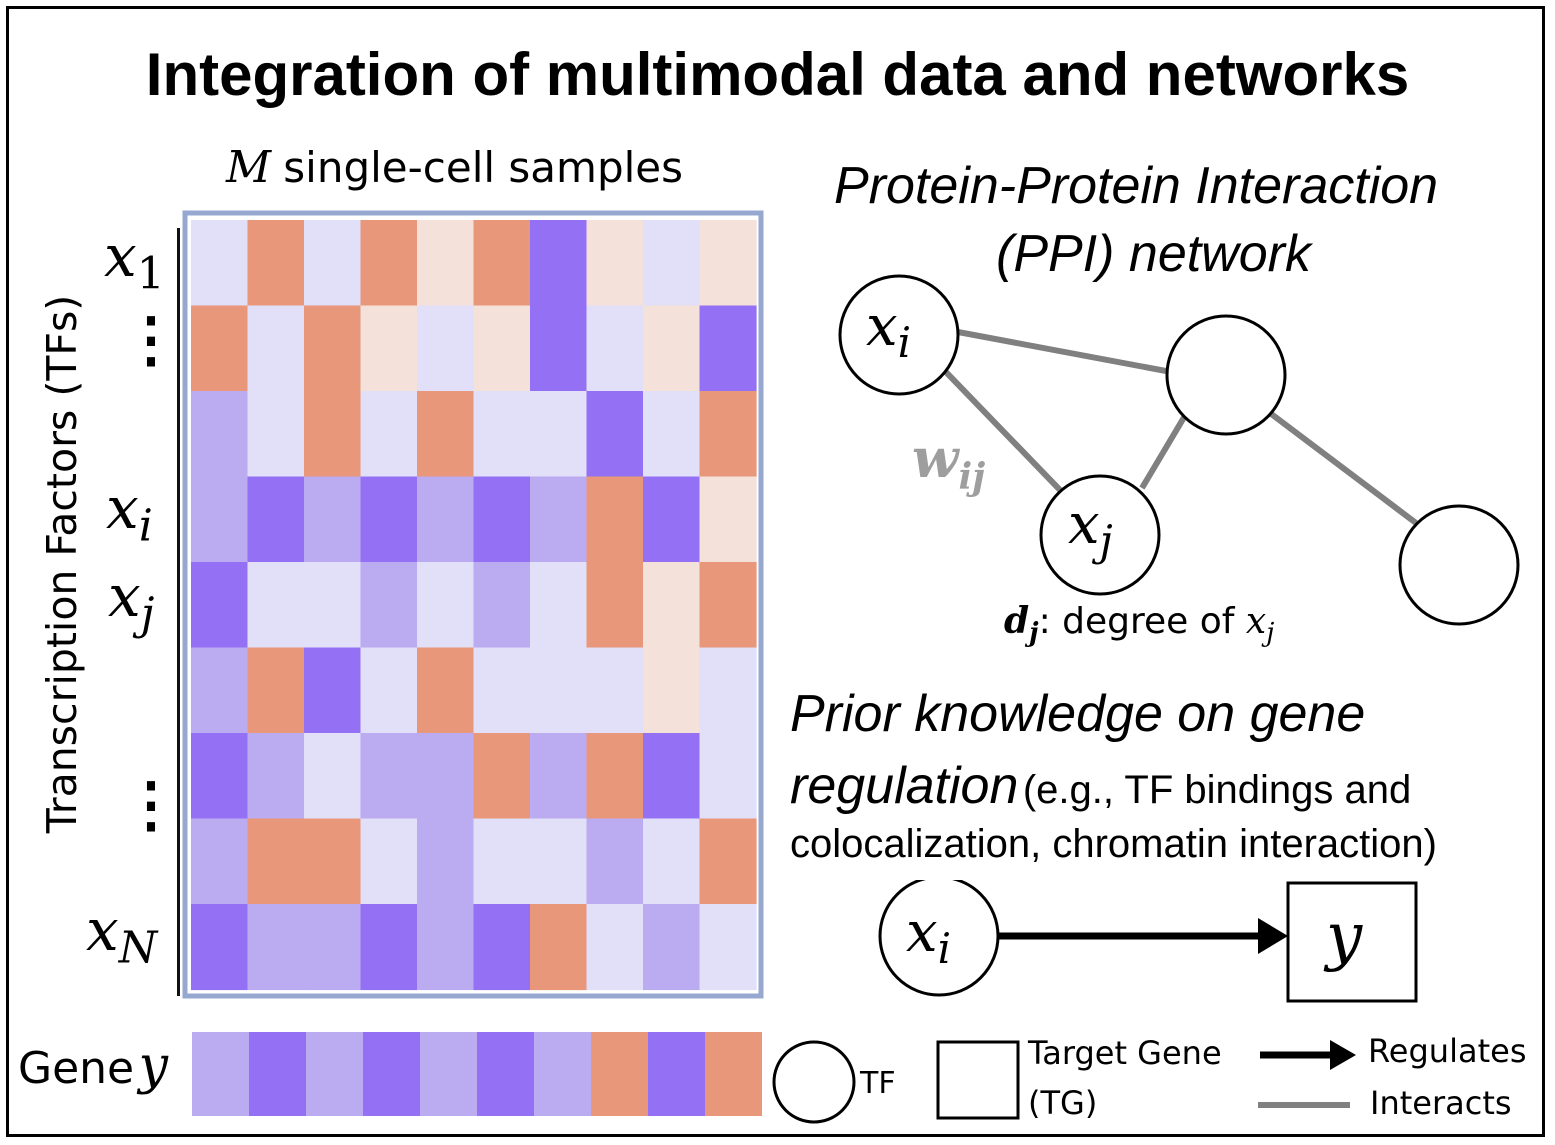 The height and width of the screenshot is (1145, 1555). I want to click on regulation-tf-base: x, so click(922, 932).